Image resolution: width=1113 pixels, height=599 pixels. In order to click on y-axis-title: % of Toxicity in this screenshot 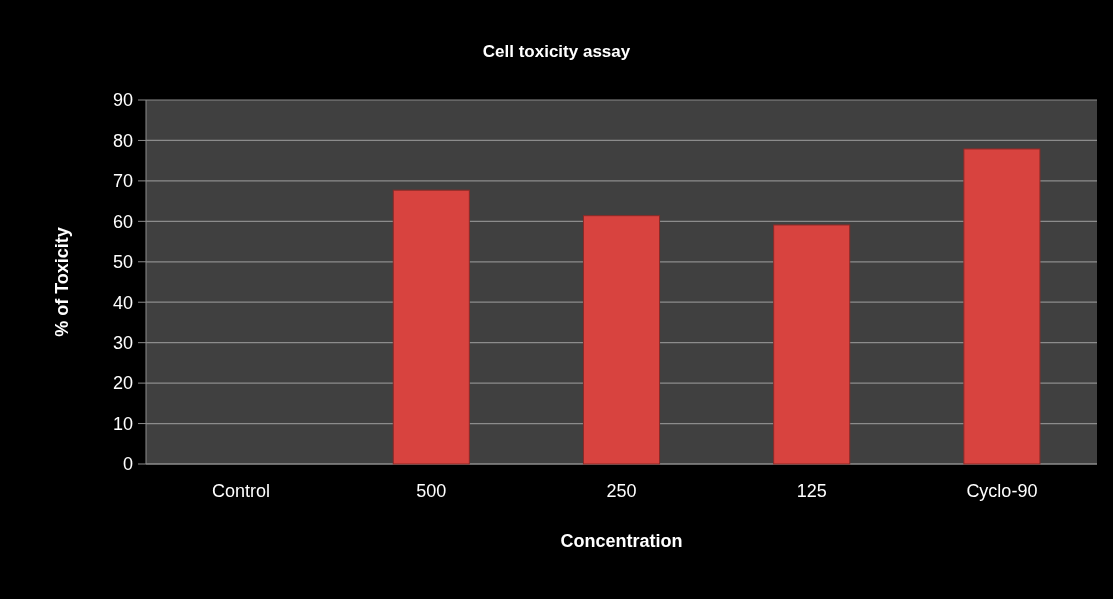, I will do `click(62, 282)`.